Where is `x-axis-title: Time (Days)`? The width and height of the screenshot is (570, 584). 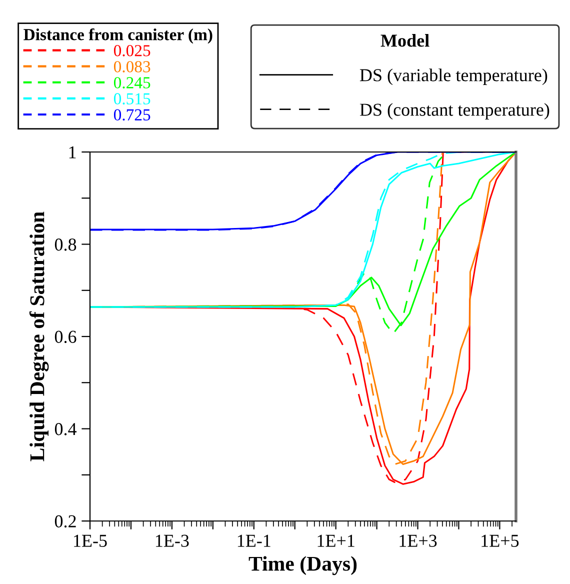
x-axis-title: Time (Days) is located at coordinates (302, 566).